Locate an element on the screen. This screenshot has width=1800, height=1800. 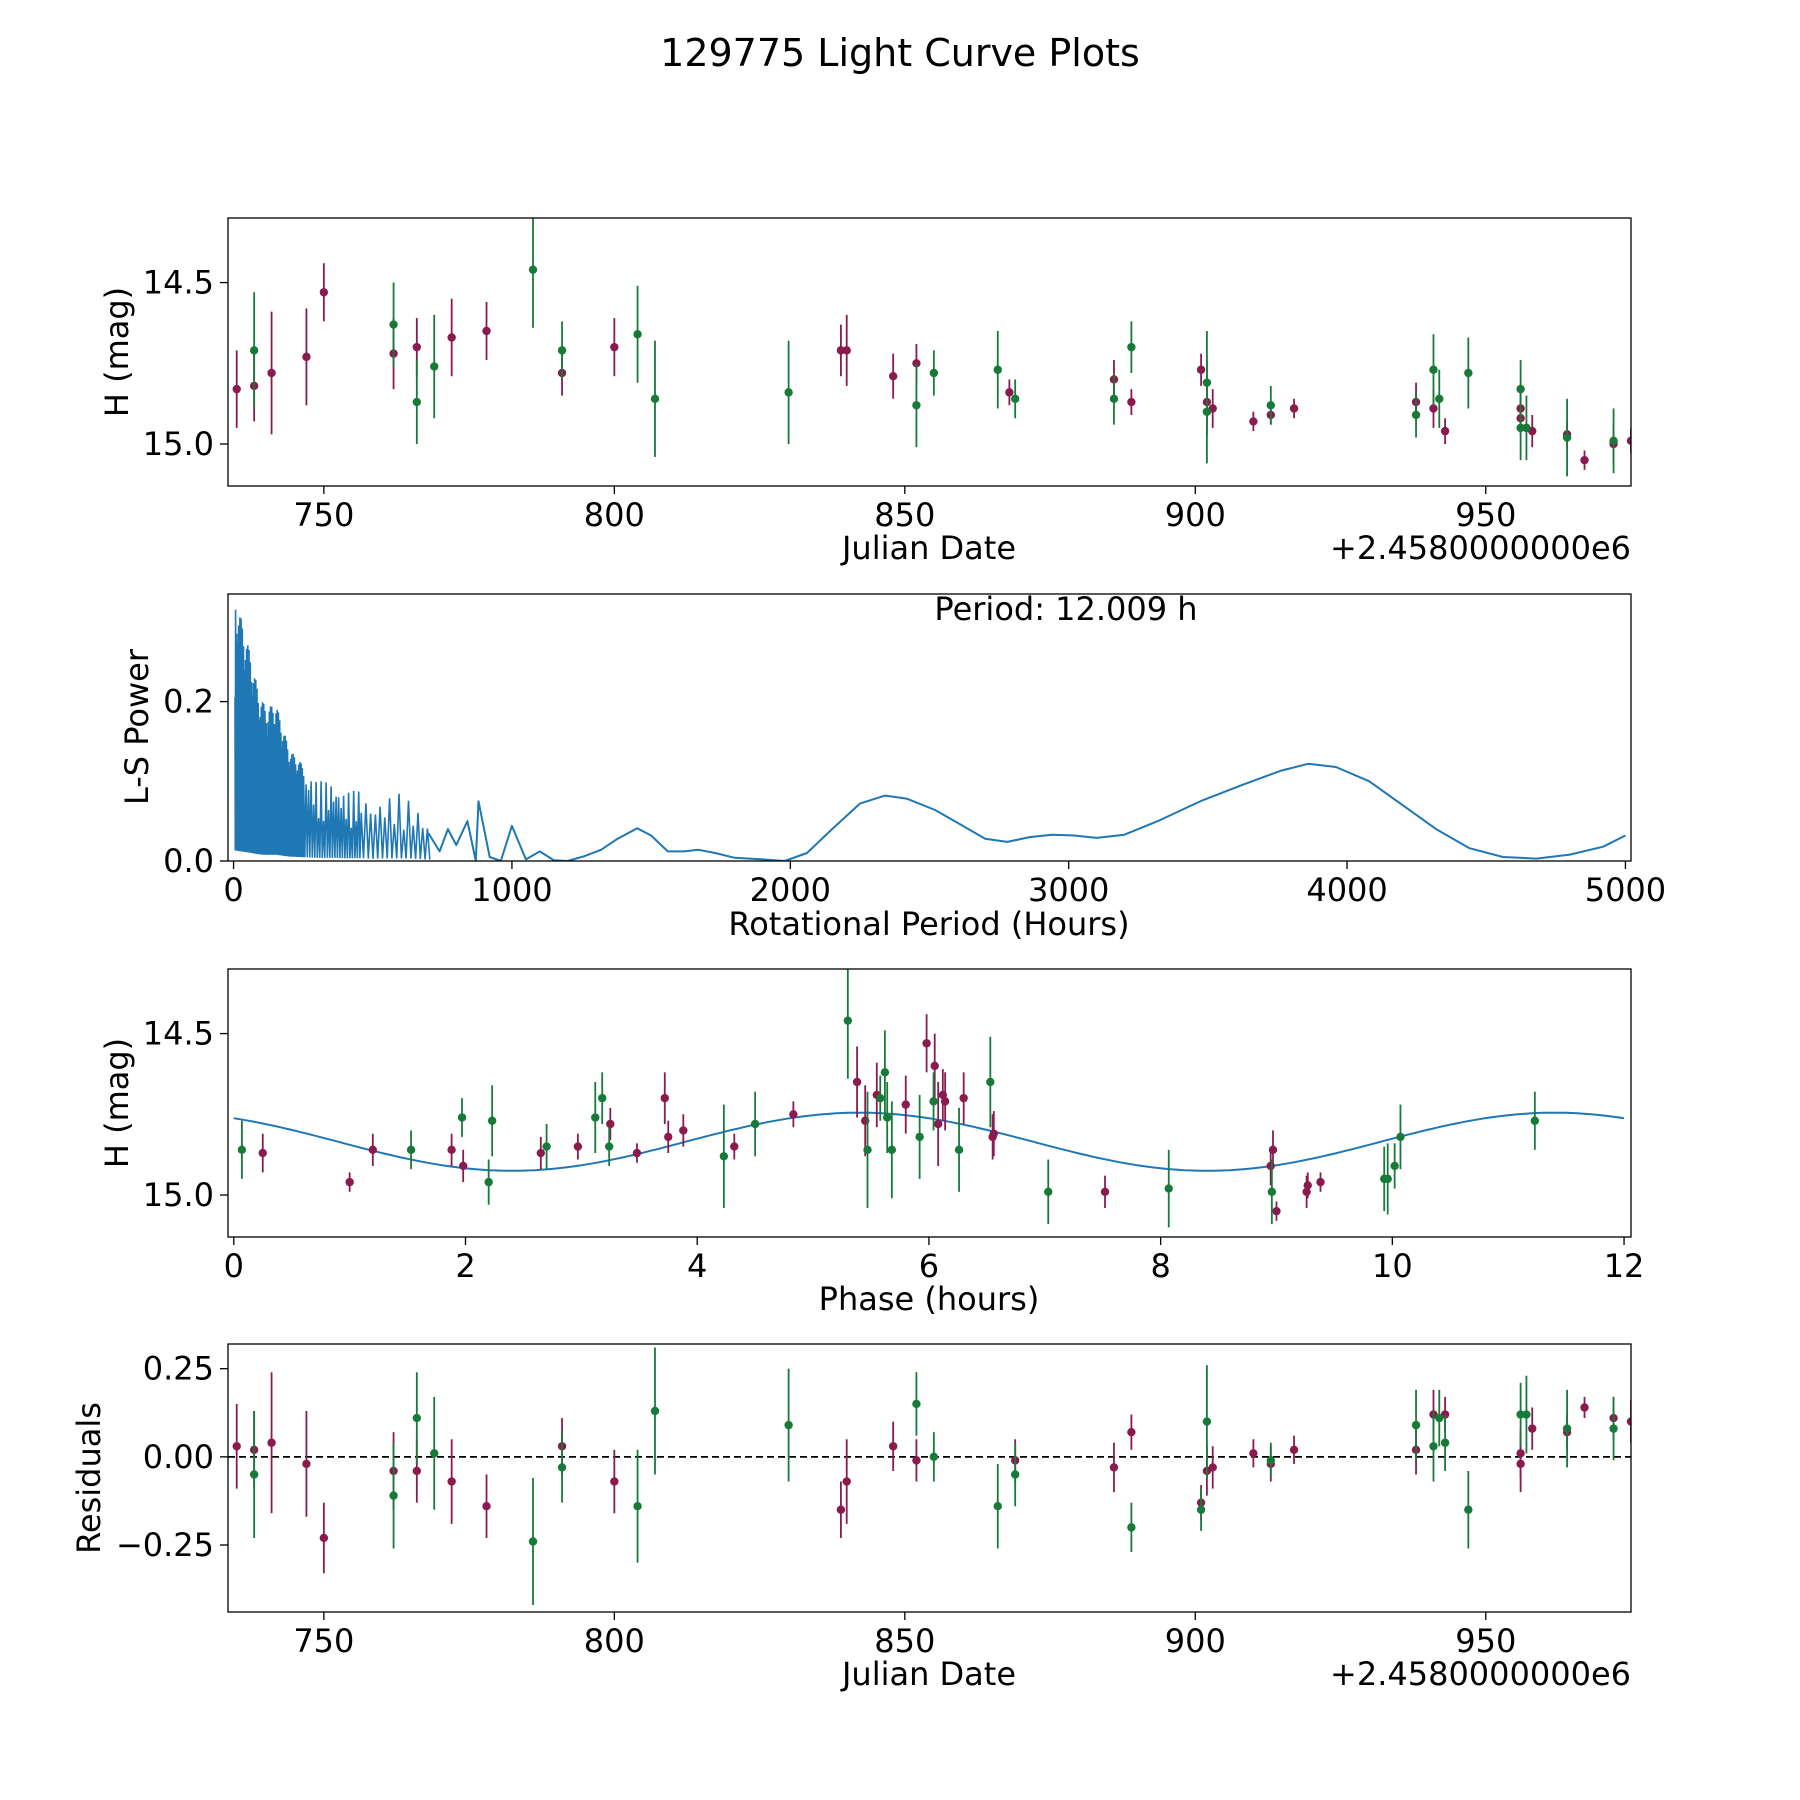
lightcurve-xtick-label: 750 is located at coordinates (323, 515).